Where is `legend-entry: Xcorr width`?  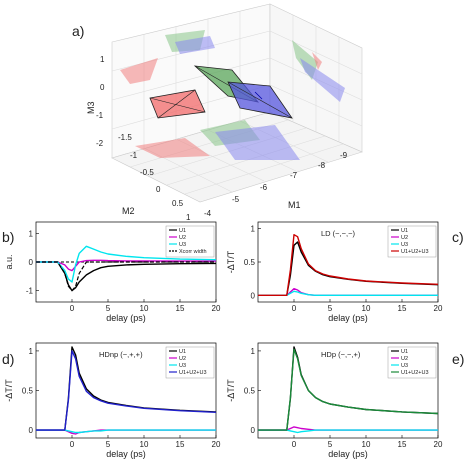 legend-entry: Xcorr width is located at coordinates (193, 252).